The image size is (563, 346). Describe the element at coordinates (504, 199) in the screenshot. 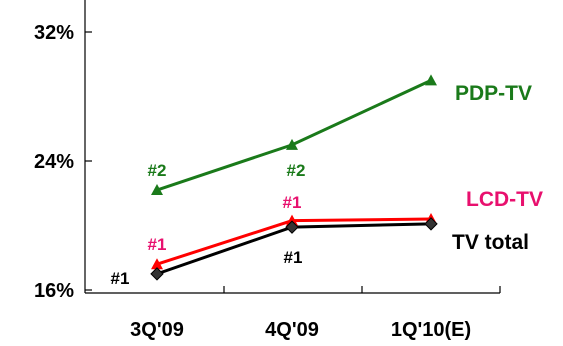

I see `series-label-lcd-tv: LCD-TV` at that location.